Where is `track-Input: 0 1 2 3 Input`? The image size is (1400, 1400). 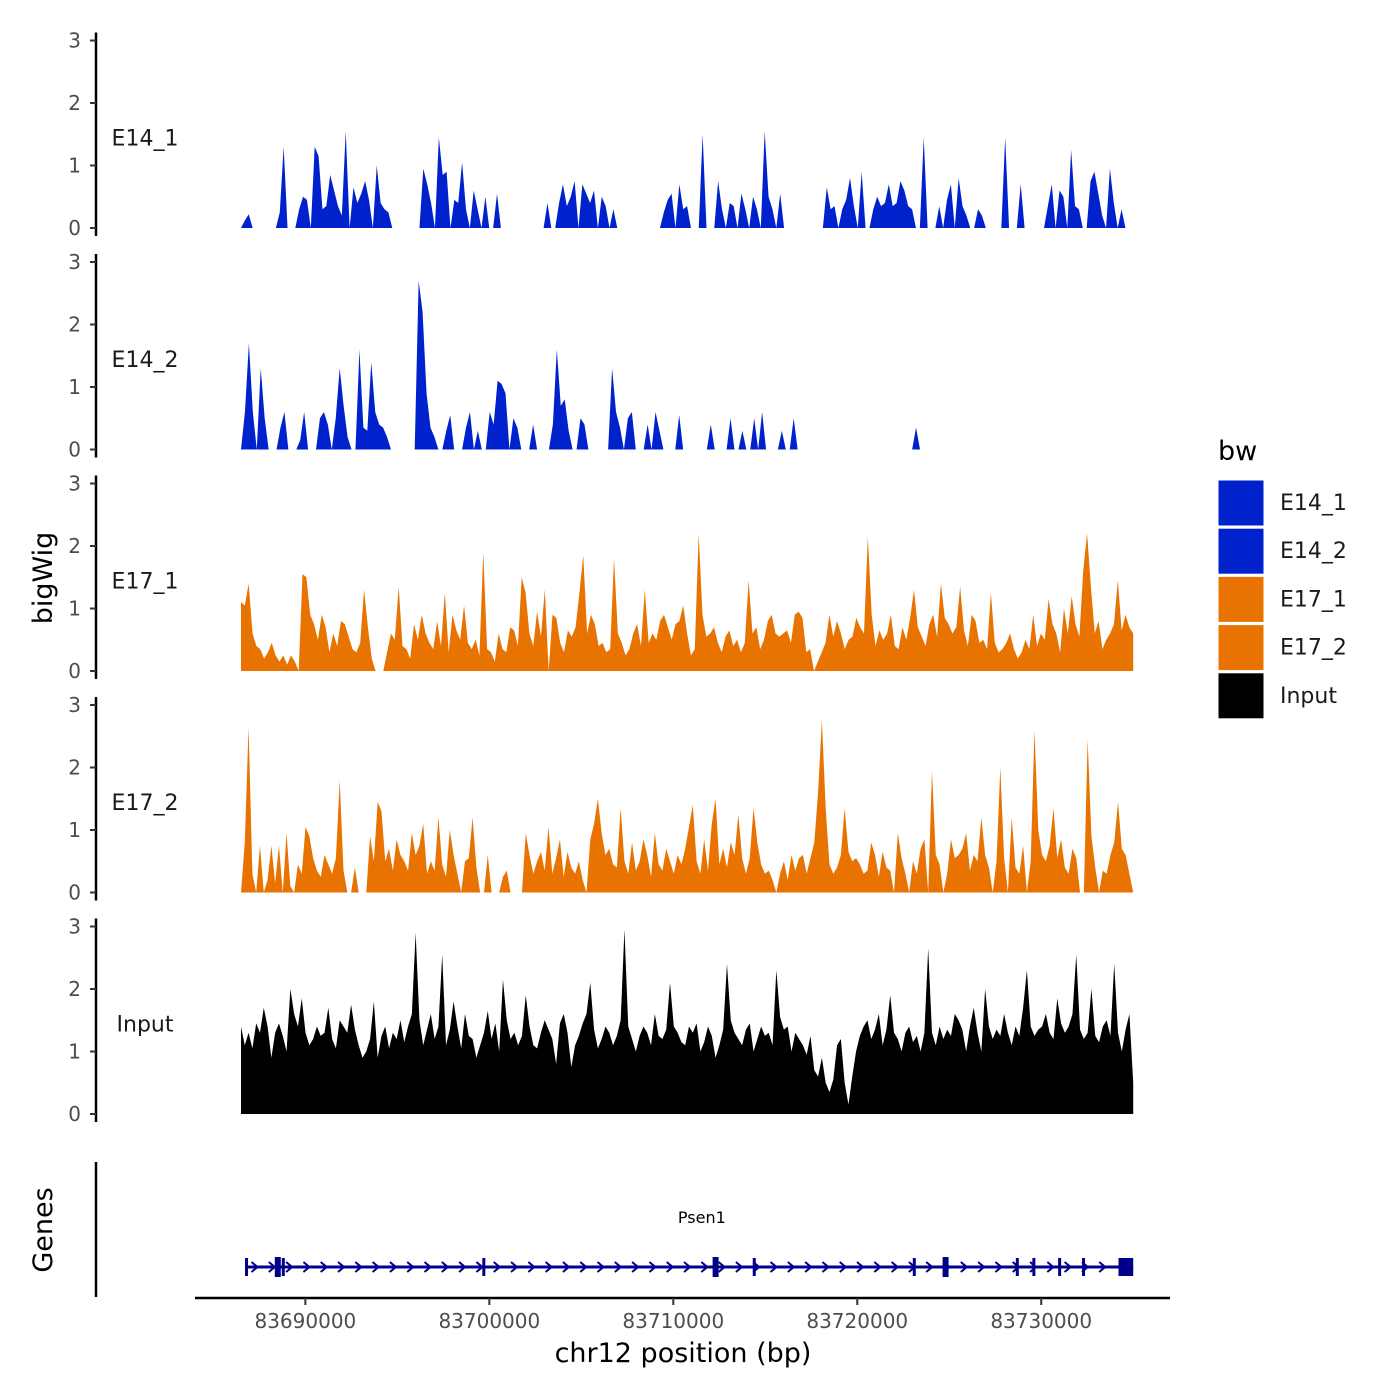 track-Input: 0 1 2 3 Input is located at coordinates (601, 1020).